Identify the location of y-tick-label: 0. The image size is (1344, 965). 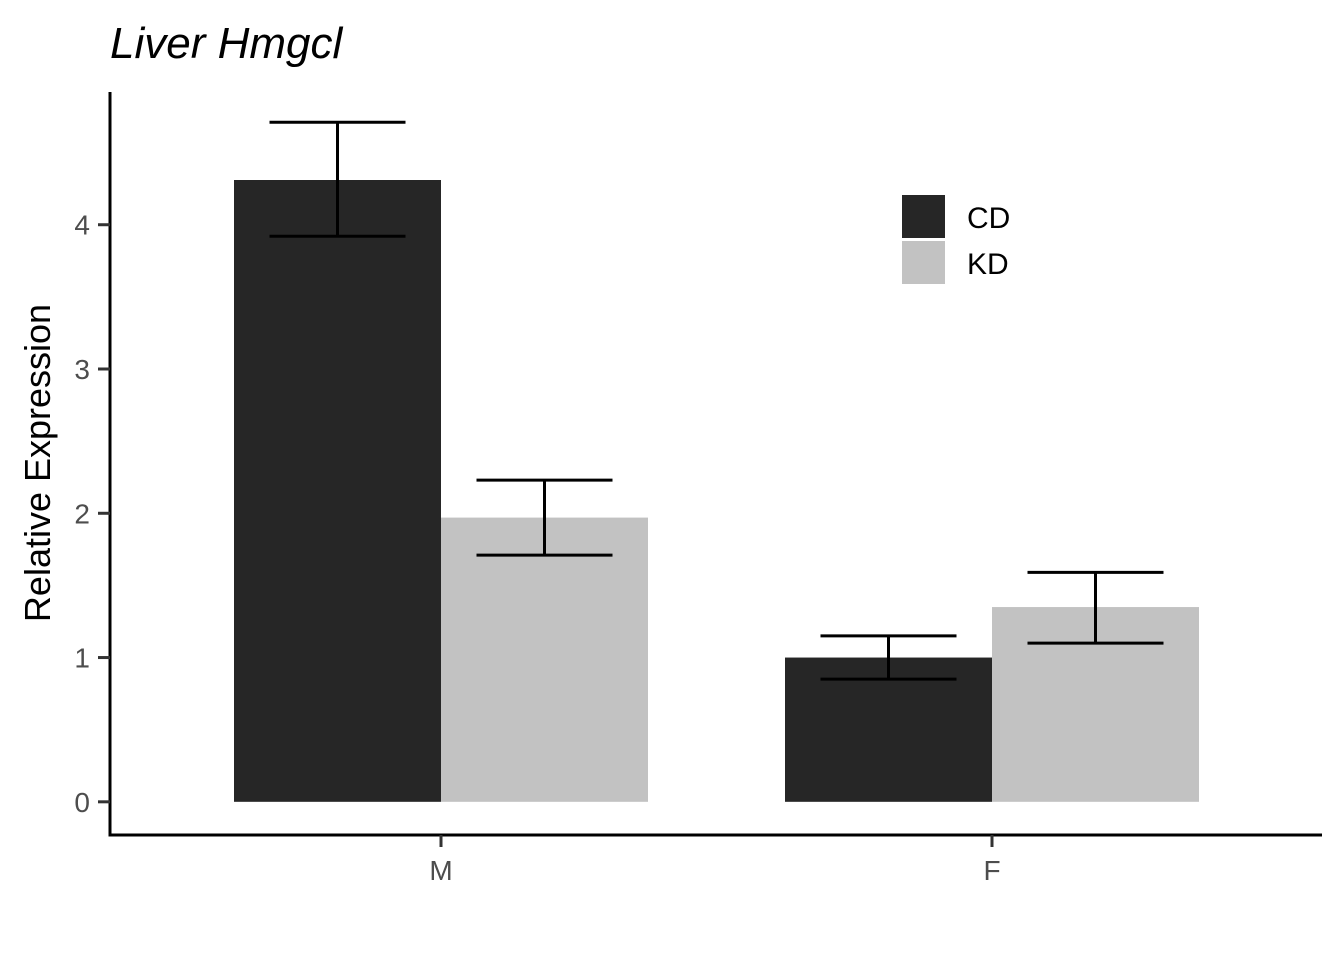
(82, 802).